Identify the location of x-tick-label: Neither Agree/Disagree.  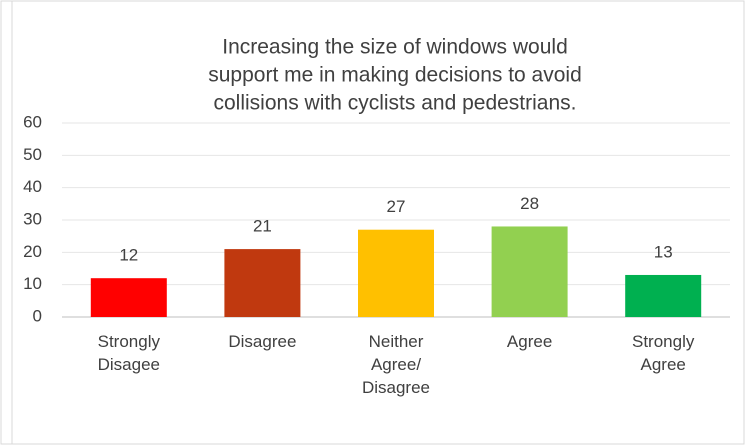
(396, 364).